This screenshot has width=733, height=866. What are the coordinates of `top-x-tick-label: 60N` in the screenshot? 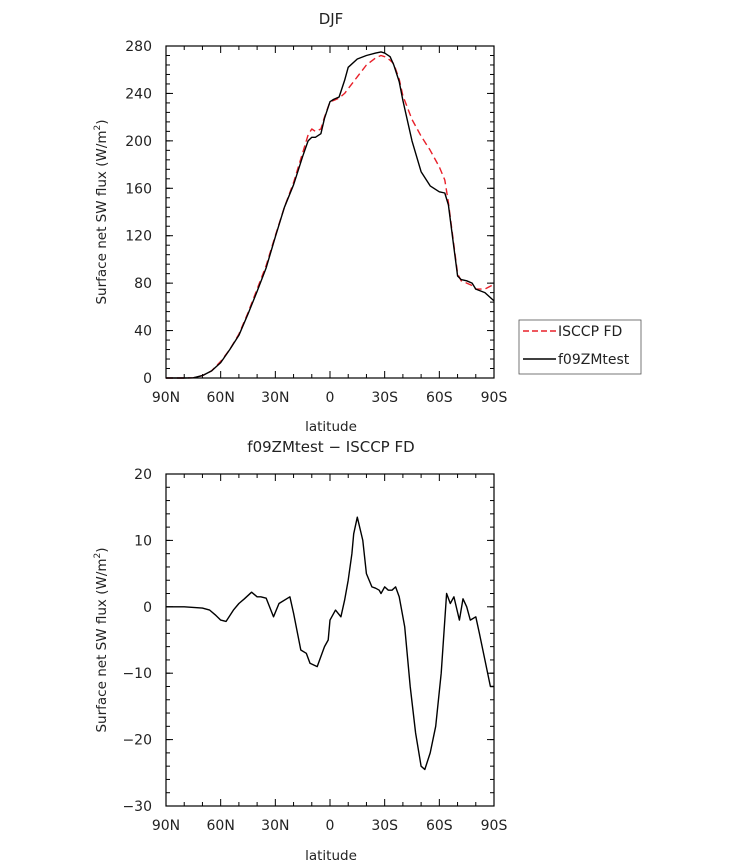 It's located at (221, 398).